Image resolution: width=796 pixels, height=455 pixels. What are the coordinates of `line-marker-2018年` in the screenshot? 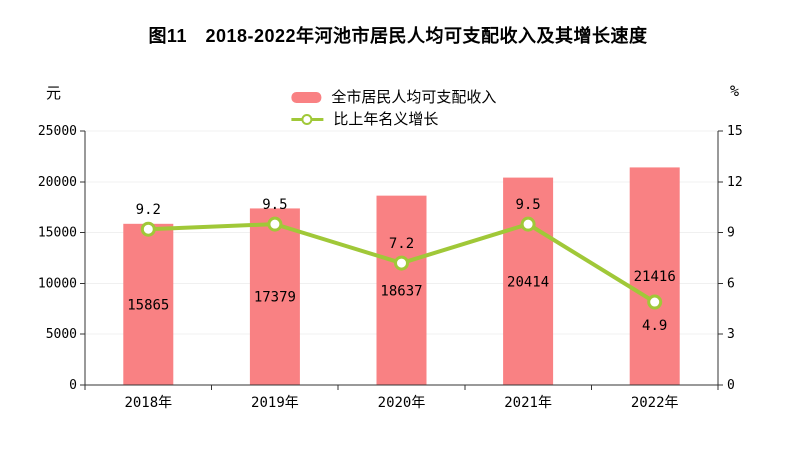 It's located at (148, 229).